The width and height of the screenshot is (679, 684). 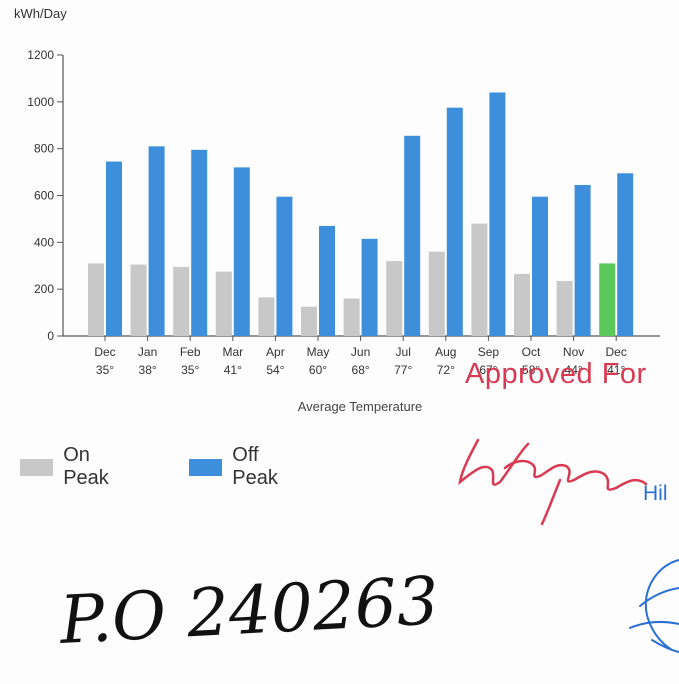 What do you see at coordinates (40, 55) in the screenshot?
I see `y-tick-label: 1200` at bounding box center [40, 55].